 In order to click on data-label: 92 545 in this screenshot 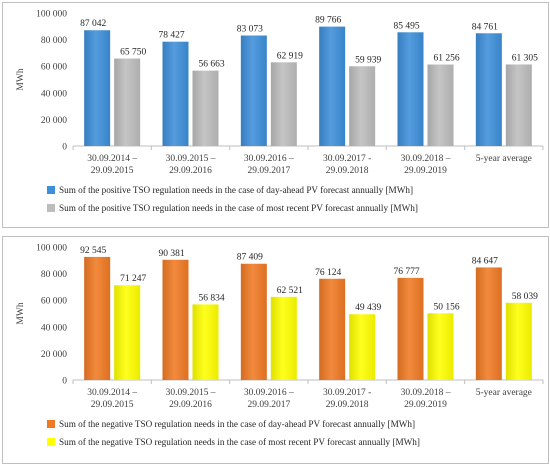, I will do `click(93, 251)`.